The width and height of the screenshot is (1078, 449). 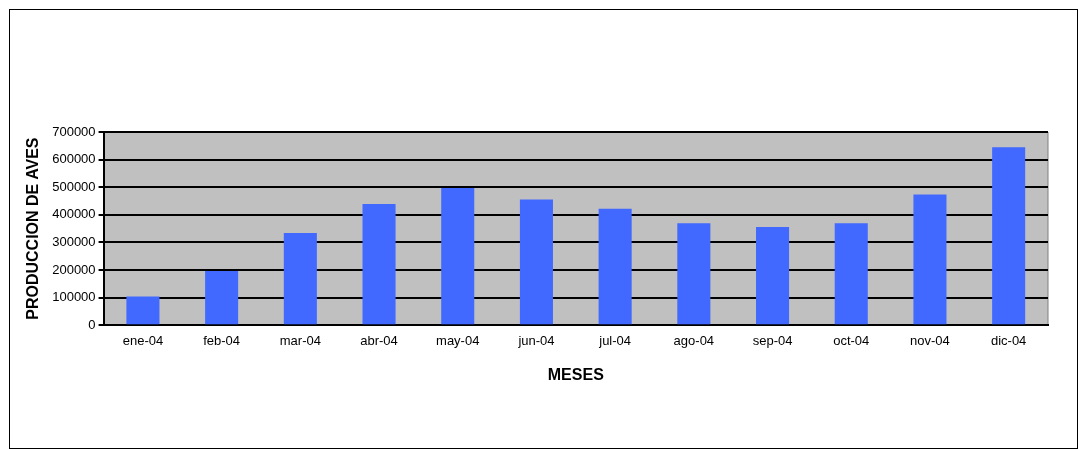 What do you see at coordinates (74, 159) in the screenshot?
I see `y-tick-label: 600000` at bounding box center [74, 159].